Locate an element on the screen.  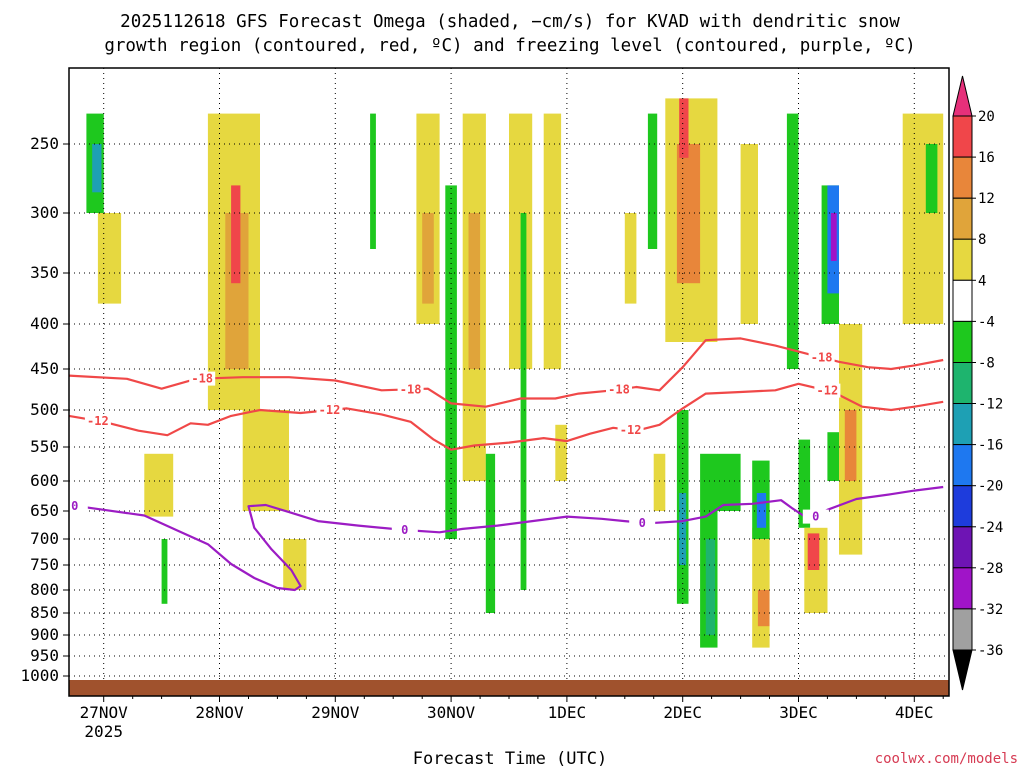
colorbar-tick-label: -8 is located at coordinates (986, 364).